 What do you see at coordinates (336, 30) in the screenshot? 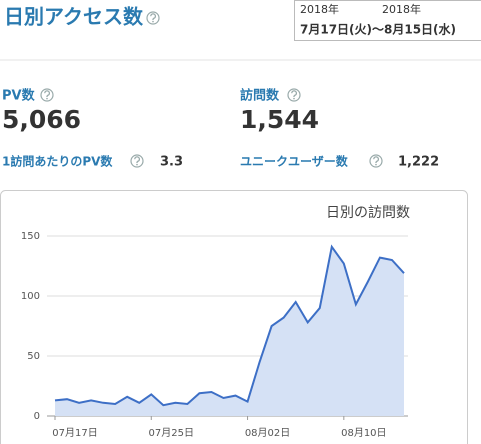
I see `start-date: 7月17日(火)` at bounding box center [336, 30].